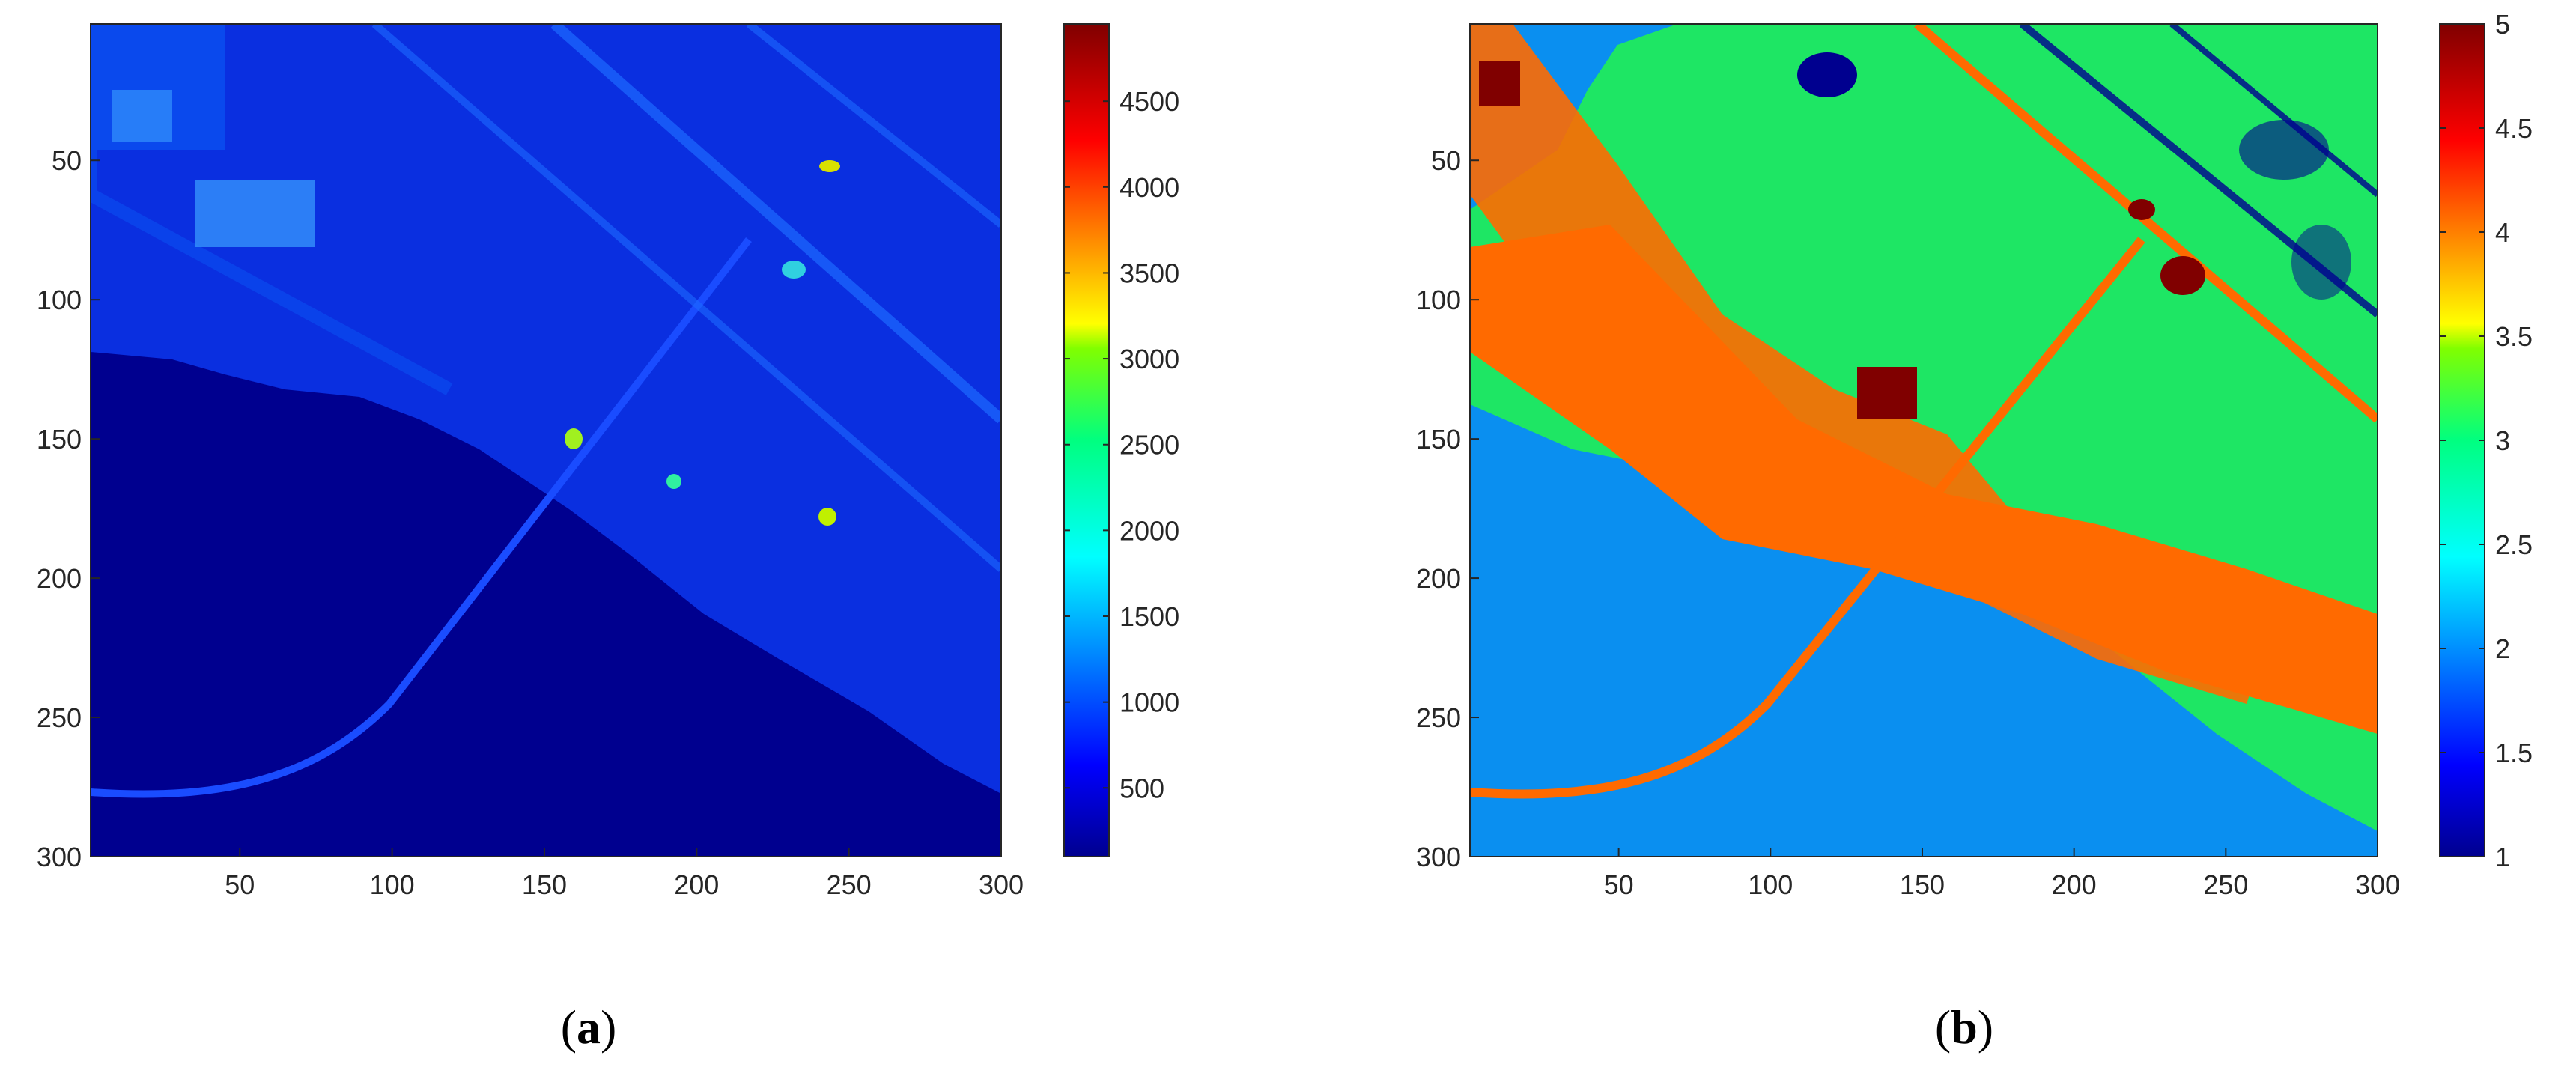 The image size is (2576, 1073). Describe the element at coordinates (2502, 24) in the screenshot. I see `colorbar-tick-label: 5` at that location.